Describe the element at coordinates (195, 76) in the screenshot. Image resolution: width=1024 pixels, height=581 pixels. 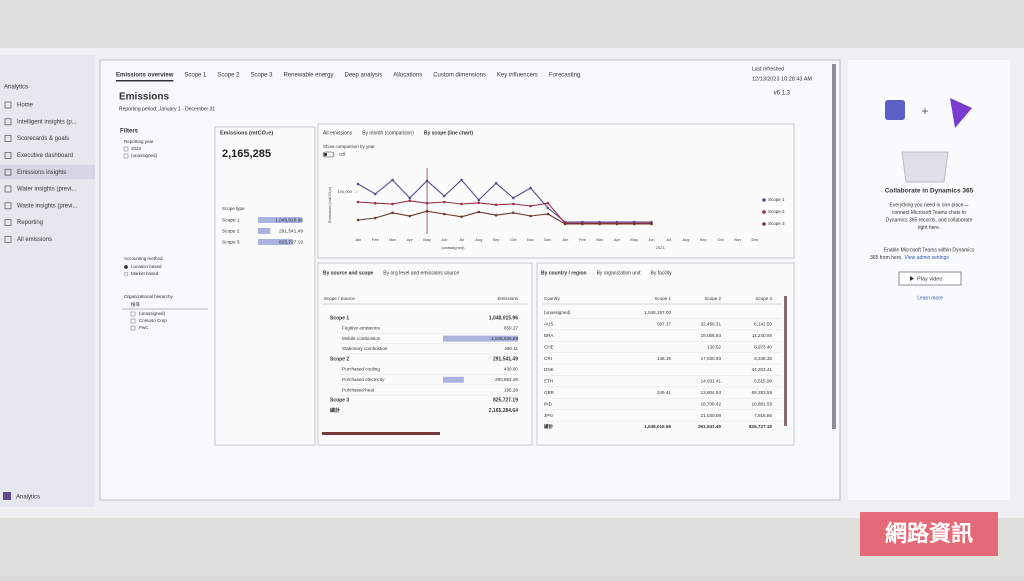
I see `tab: Scope 1` at that location.